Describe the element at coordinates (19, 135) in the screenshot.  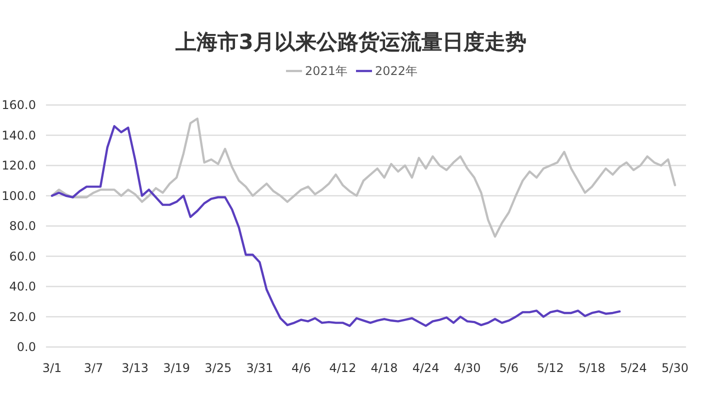
I see `y-tick-label: 140.0` at that location.